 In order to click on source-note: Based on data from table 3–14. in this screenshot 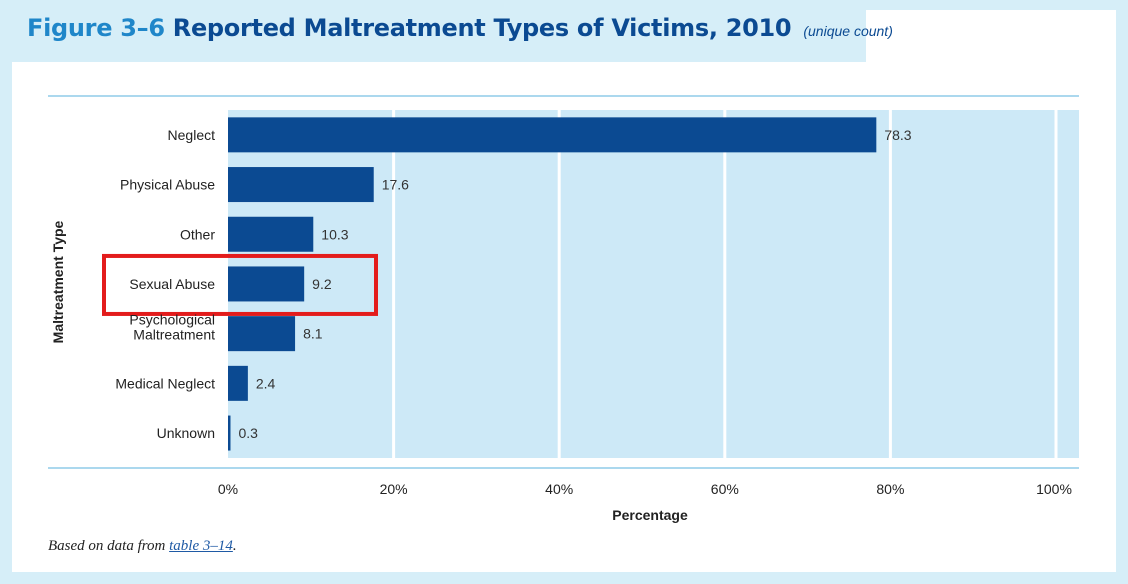, I will do `click(142, 546)`.